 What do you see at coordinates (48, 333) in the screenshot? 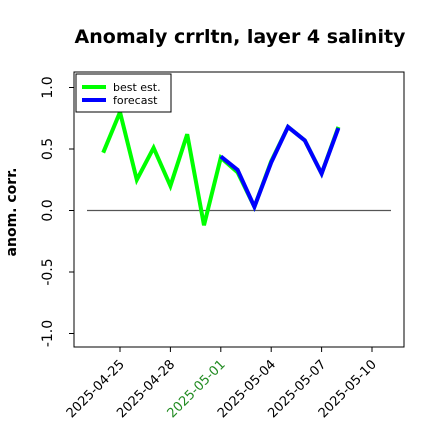
I see `y-tick-label: -1.0` at bounding box center [48, 333].